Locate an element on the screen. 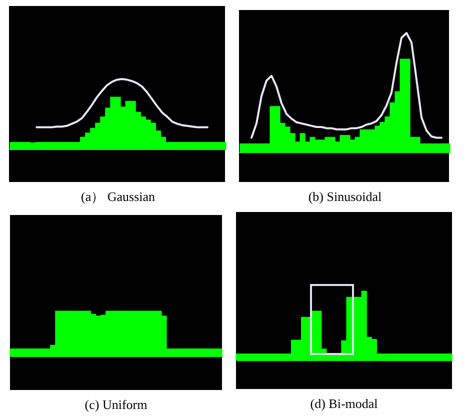 The image size is (467, 416). text: (c) Uniform is located at coordinates (116, 404).